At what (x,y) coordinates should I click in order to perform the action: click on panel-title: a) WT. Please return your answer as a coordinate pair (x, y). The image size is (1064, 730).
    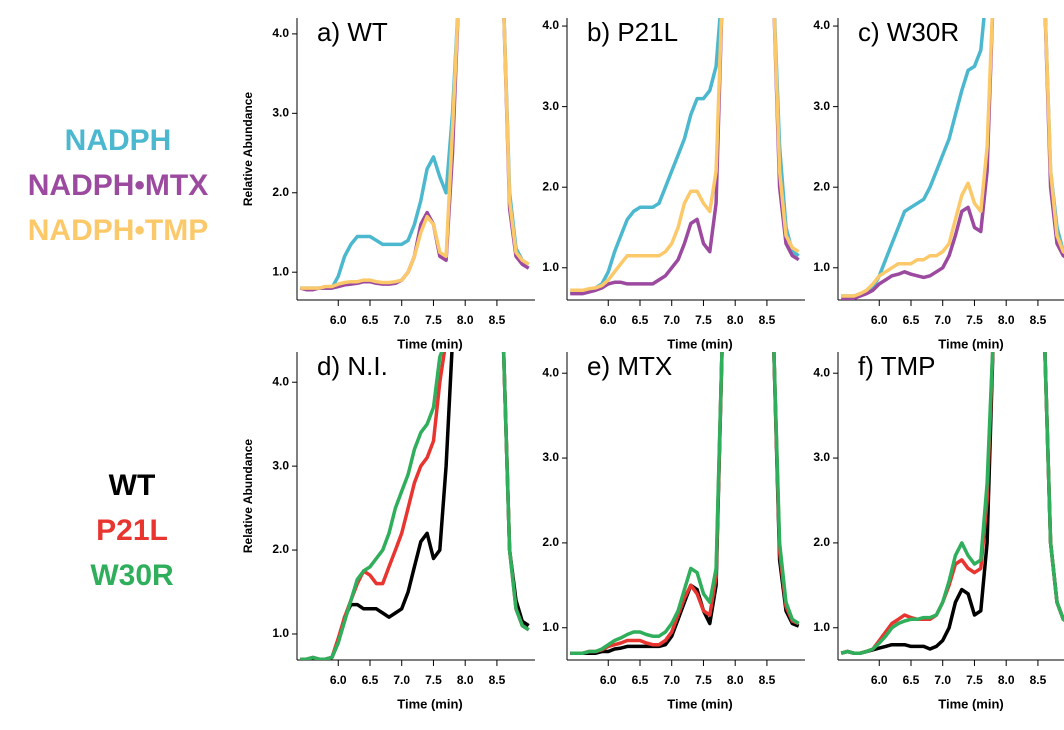
    Looking at the image, I should click on (352, 32).